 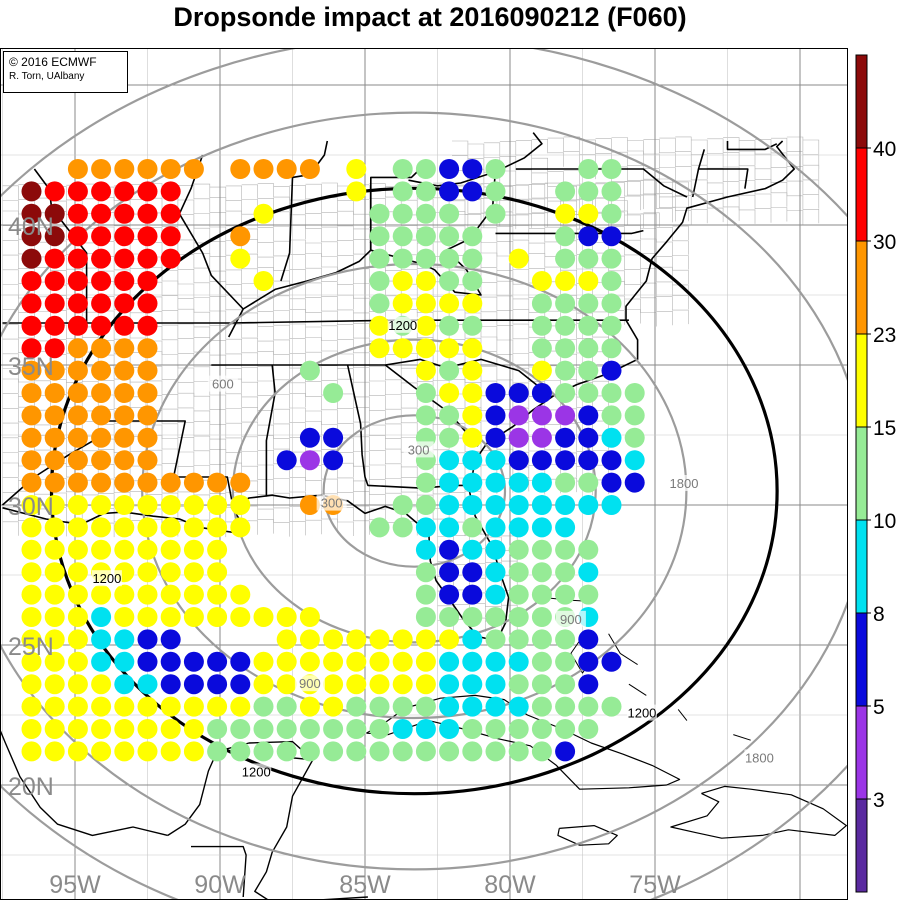 What do you see at coordinates (655, 885) in the screenshot?
I see `longitude-label: 75W` at bounding box center [655, 885].